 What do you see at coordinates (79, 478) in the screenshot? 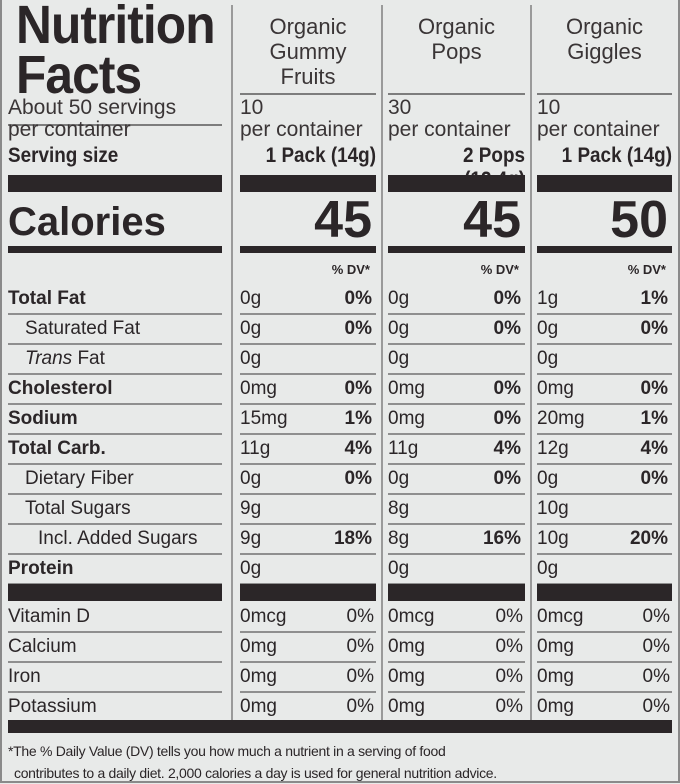
I see `nutrient-label: Dietary Fiber` at bounding box center [79, 478].